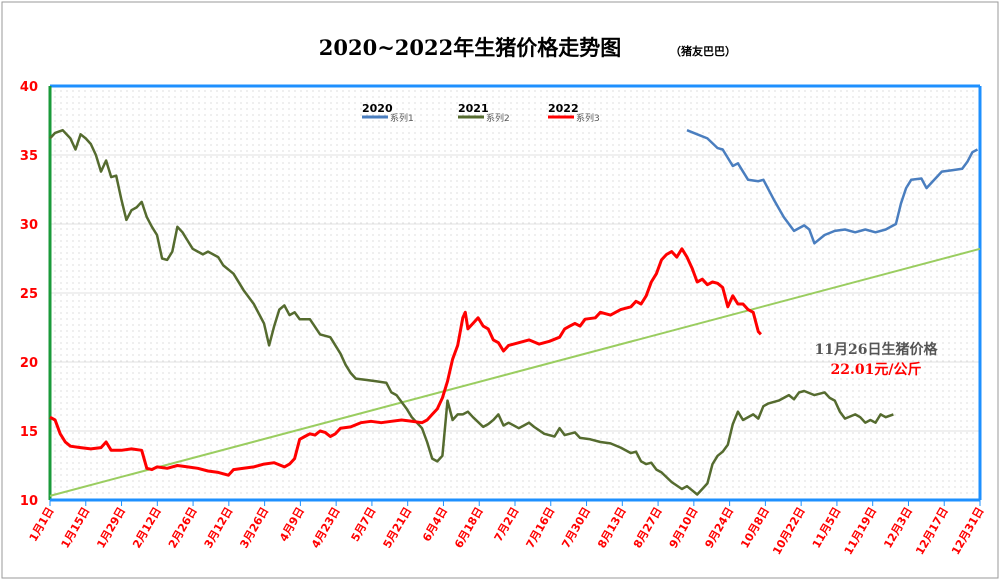 This screenshot has height=580, width=1000. I want to click on legend-year: 2020, so click(377, 108).